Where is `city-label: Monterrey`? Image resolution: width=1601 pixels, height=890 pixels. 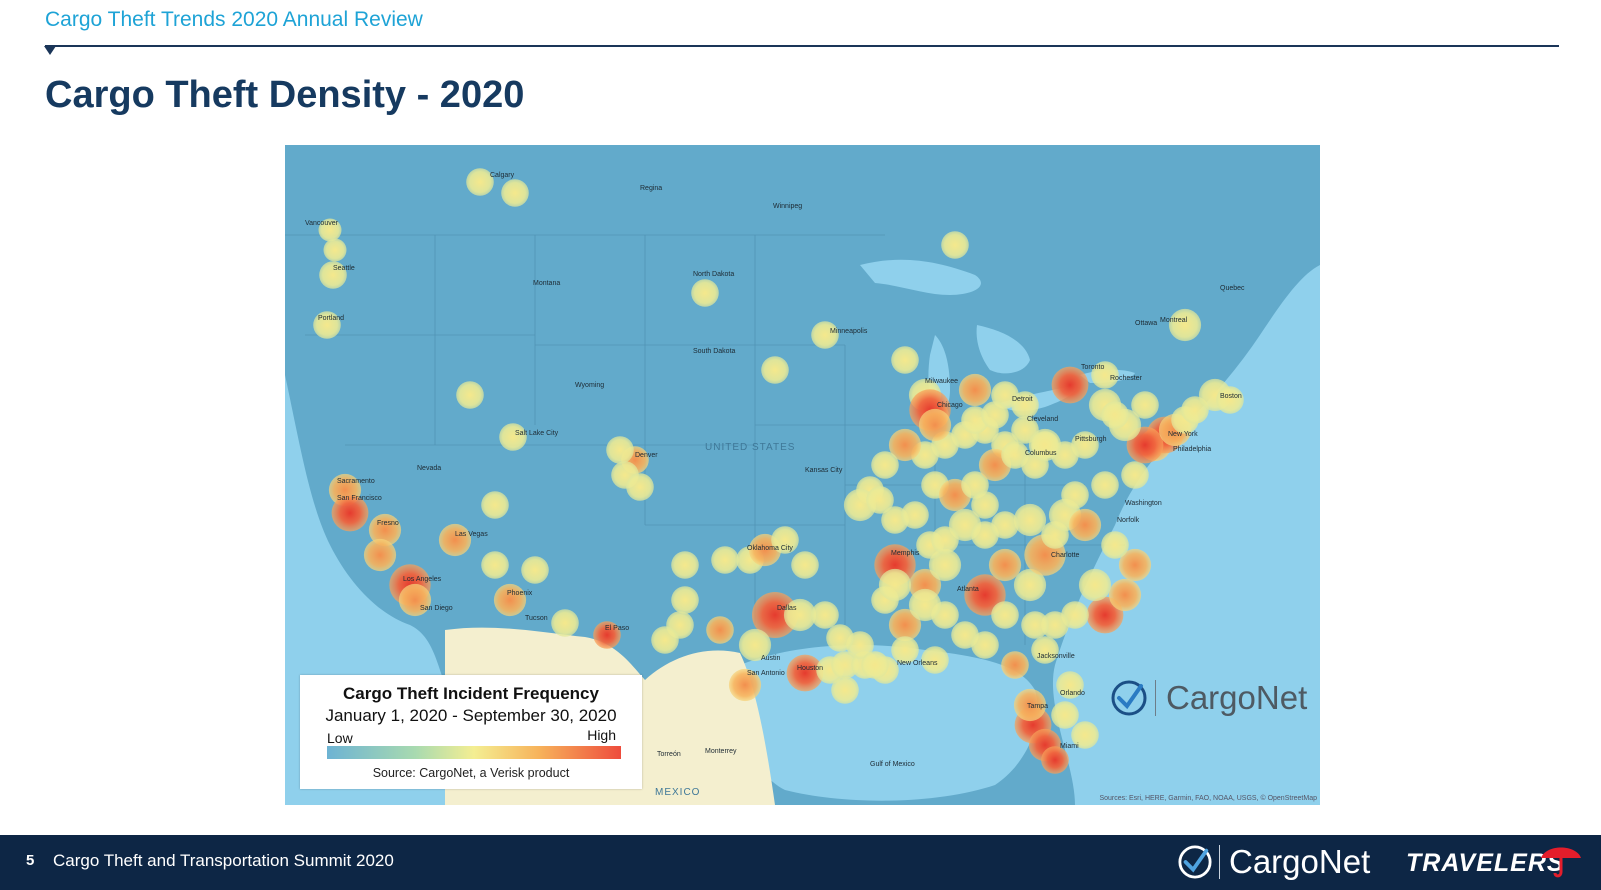 city-label: Monterrey is located at coordinates (721, 751).